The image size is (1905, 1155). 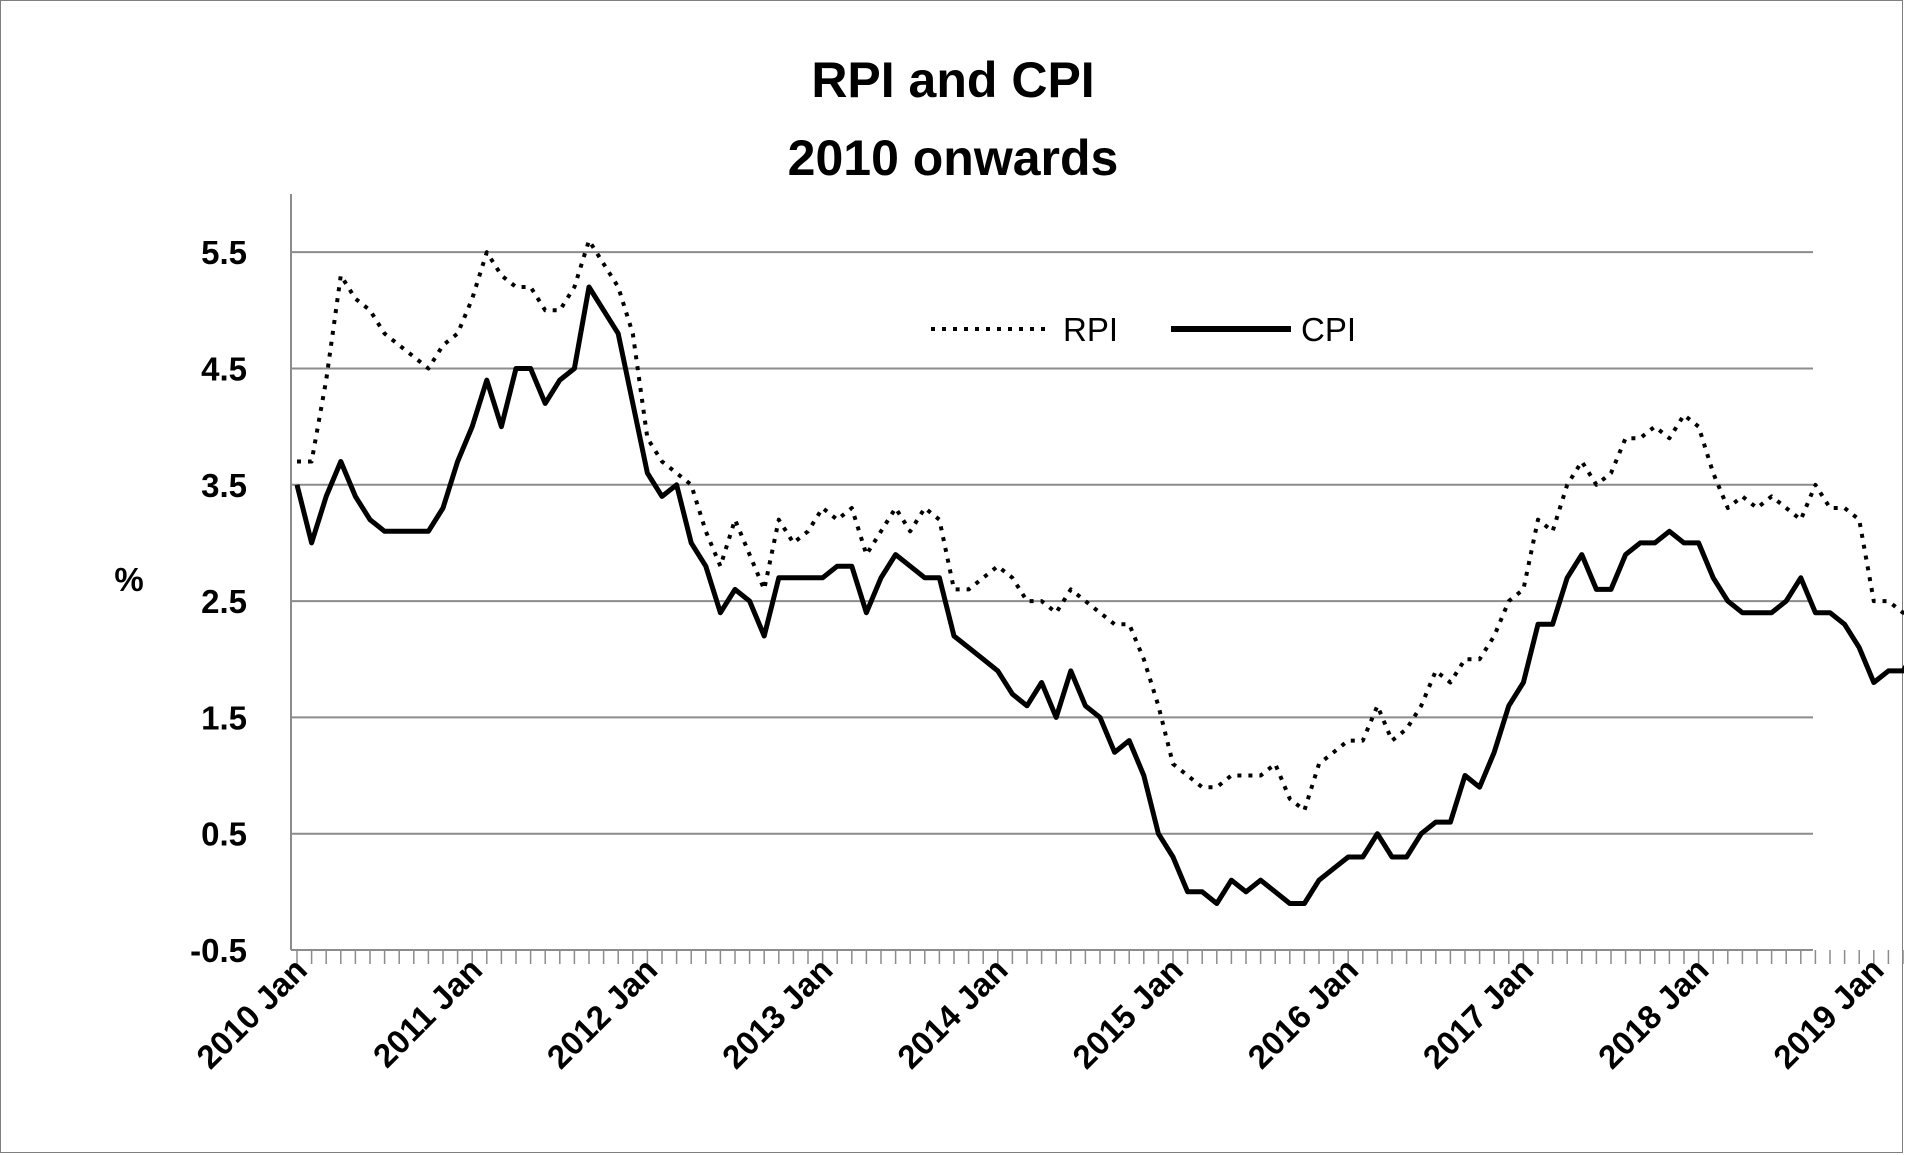 I want to click on x-tick-label: 2013 Jan, so click(x=777, y=1013).